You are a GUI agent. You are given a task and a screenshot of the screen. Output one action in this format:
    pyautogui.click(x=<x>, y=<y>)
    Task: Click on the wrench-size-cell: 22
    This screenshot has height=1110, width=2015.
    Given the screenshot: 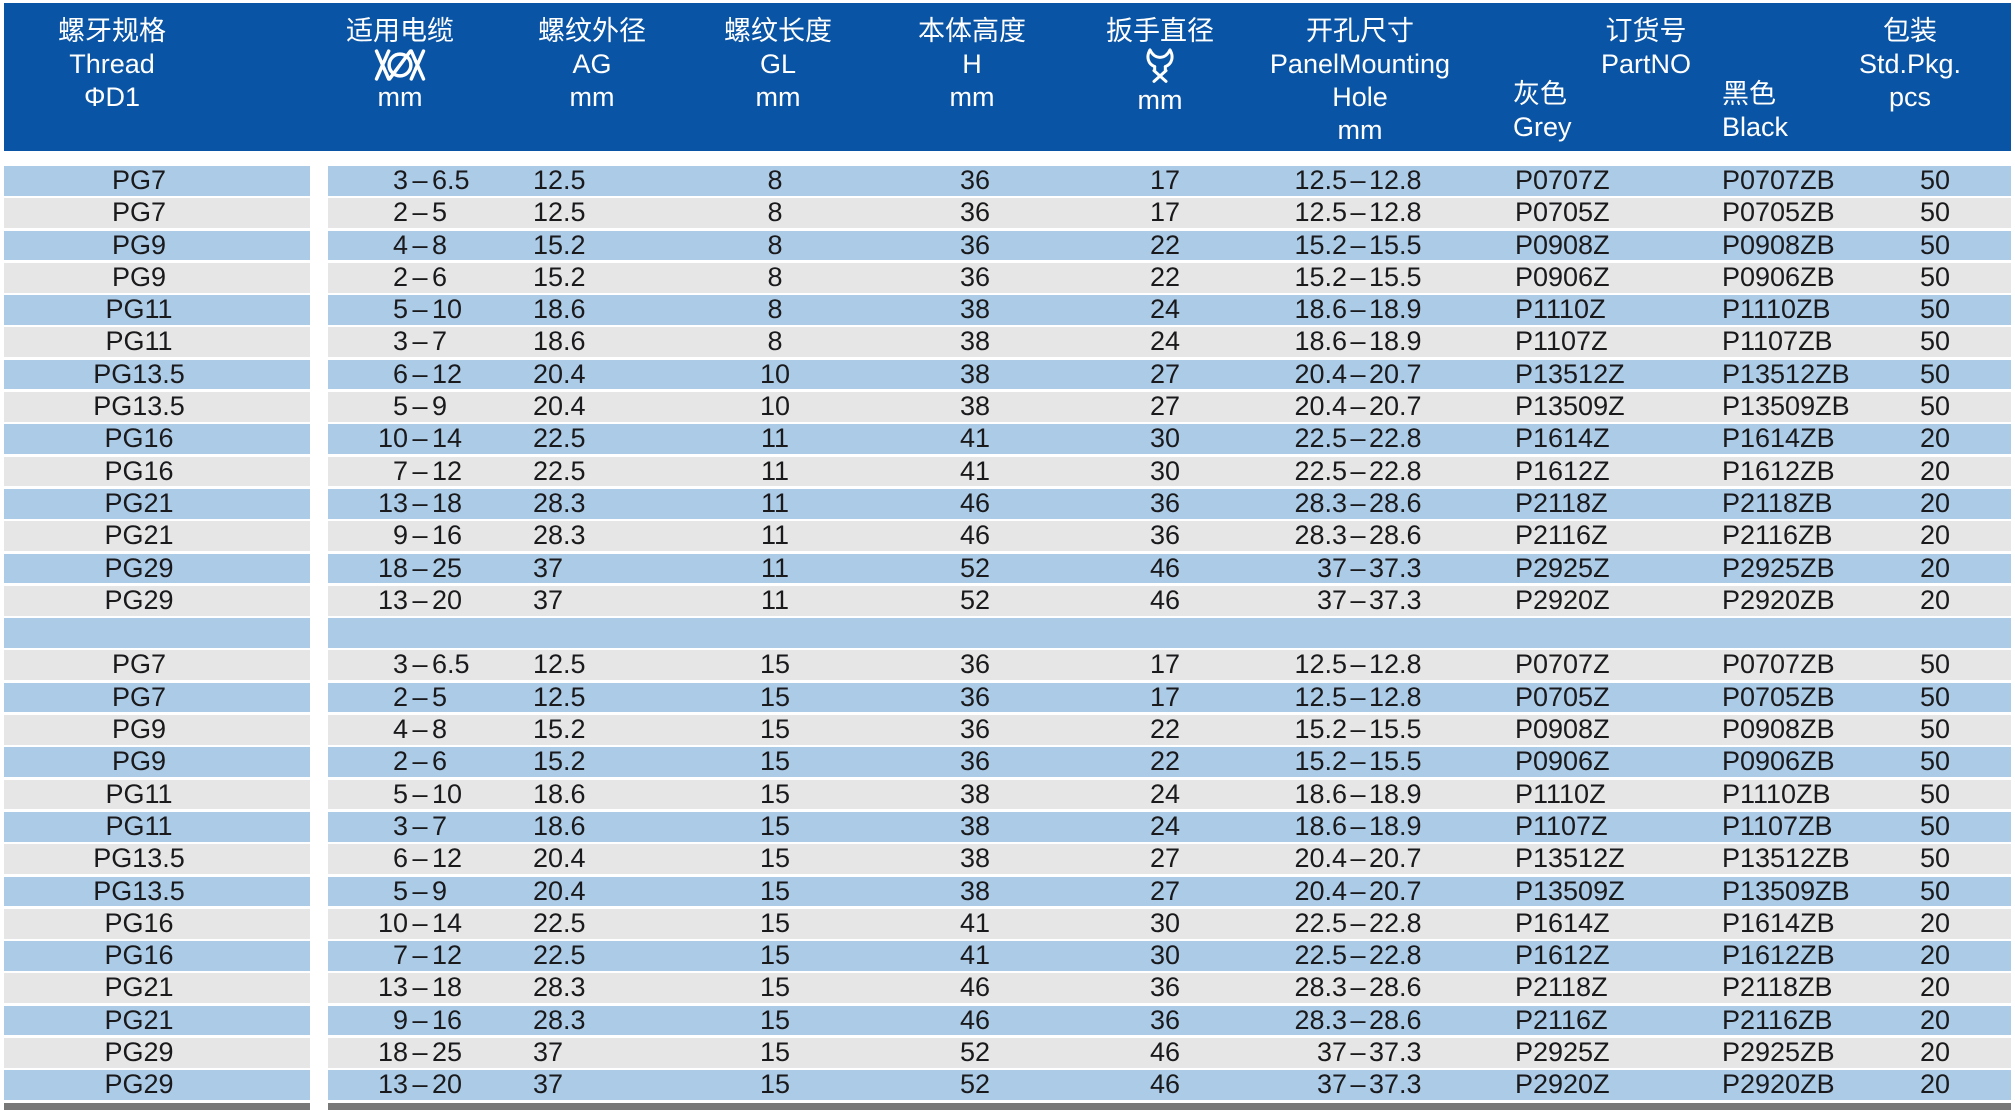 What is the action you would take?
    pyautogui.click(x=1165, y=276)
    